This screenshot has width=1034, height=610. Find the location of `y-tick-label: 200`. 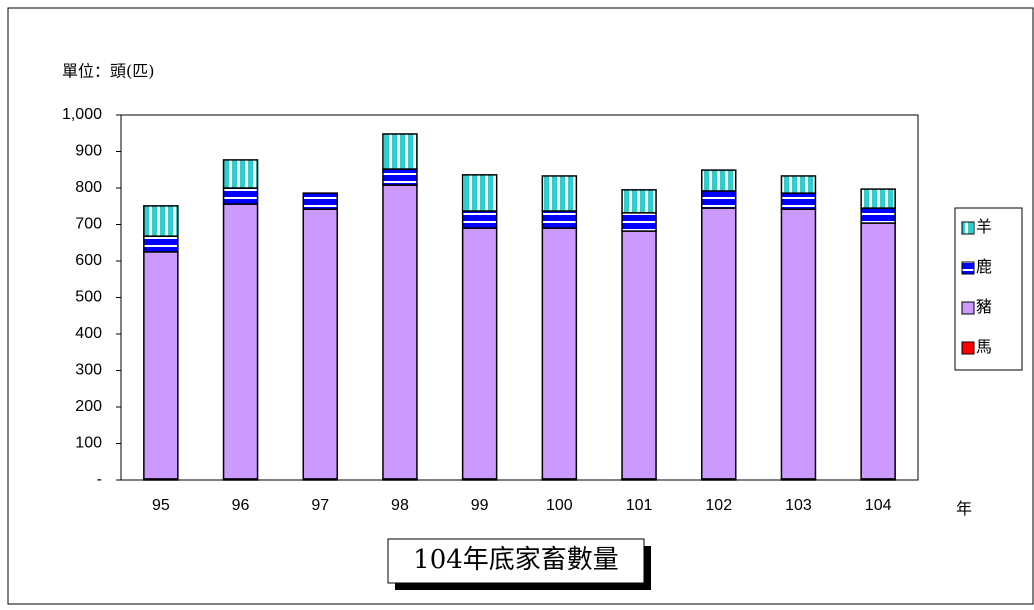

y-tick-label: 200 is located at coordinates (88, 406).